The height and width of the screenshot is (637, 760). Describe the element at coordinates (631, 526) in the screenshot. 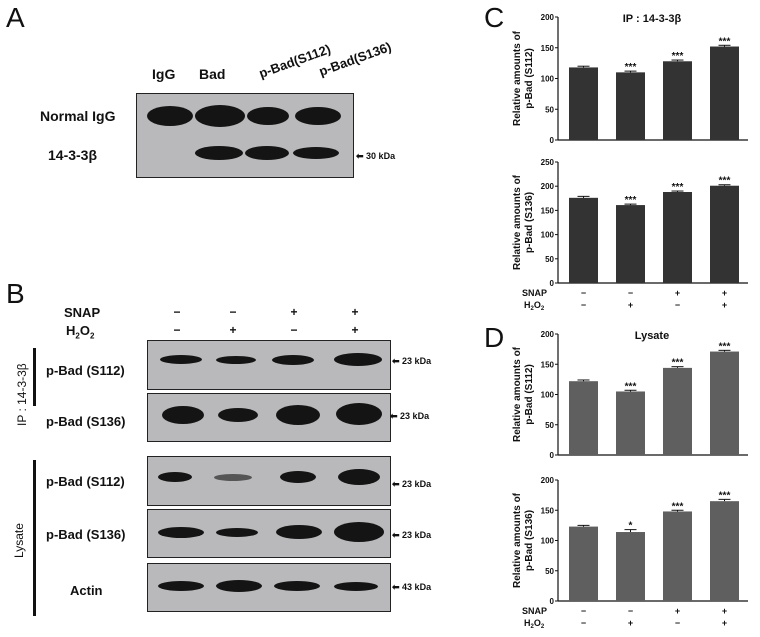

I see `significance-marker: *` at that location.